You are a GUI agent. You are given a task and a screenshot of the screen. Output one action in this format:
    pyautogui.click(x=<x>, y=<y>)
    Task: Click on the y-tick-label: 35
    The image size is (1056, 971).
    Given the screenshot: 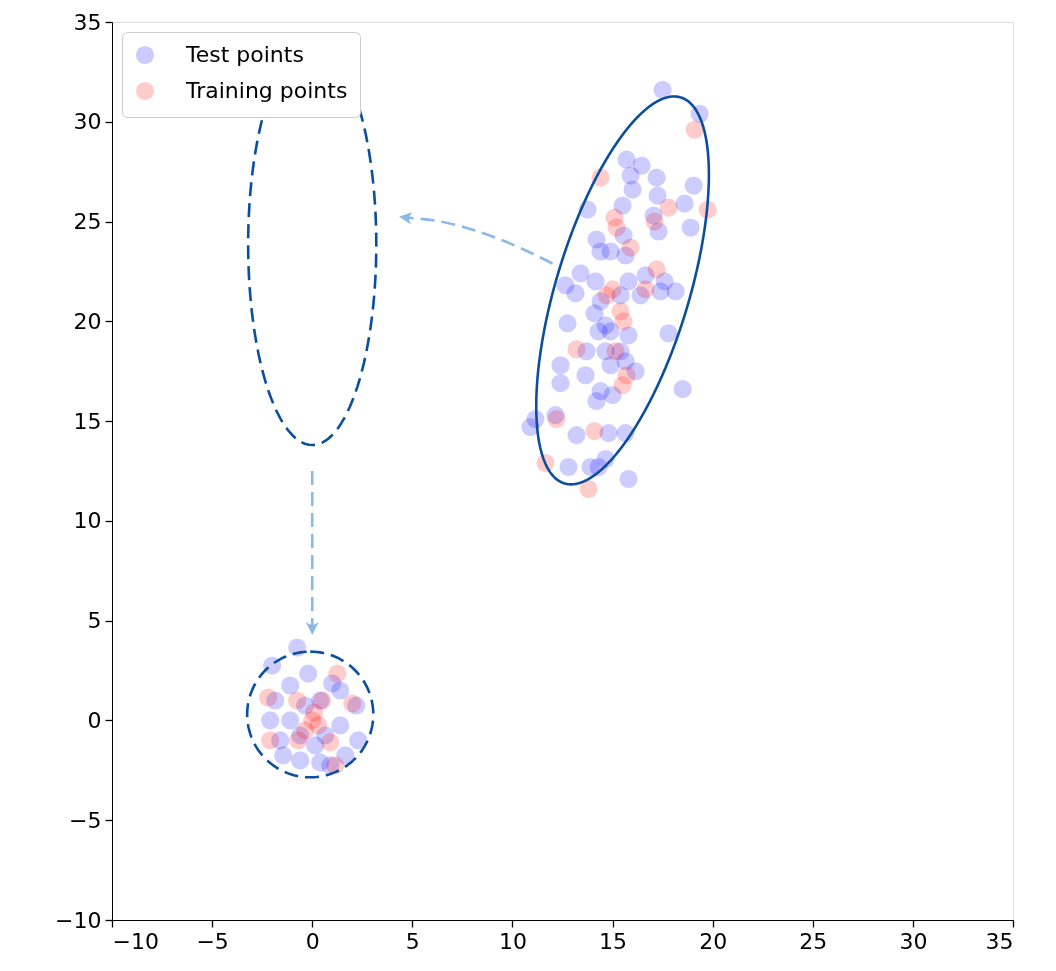 What is the action you would take?
    pyautogui.click(x=87, y=22)
    